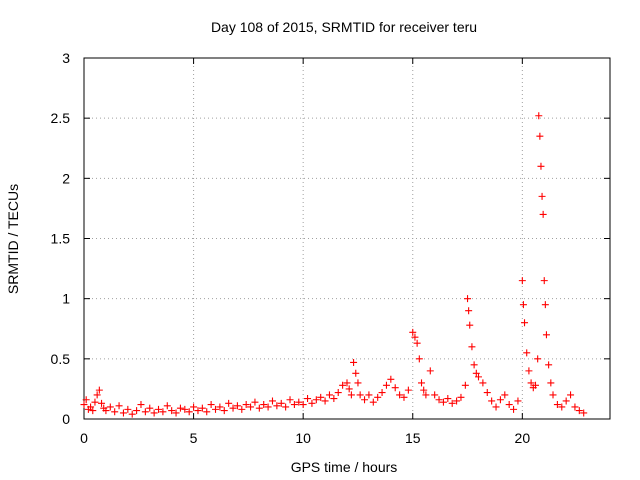  I want to click on x-tick-label: 10, so click(303, 438).